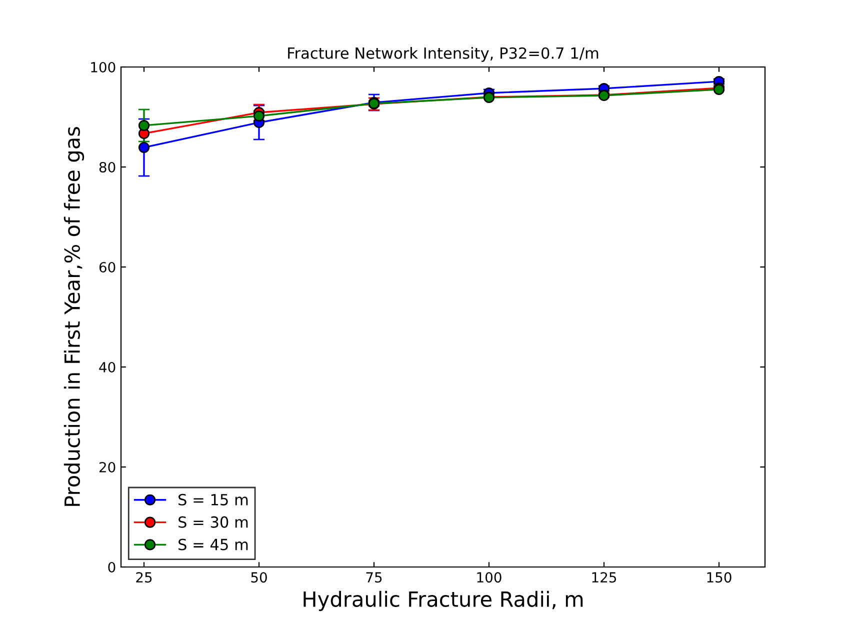 The width and height of the screenshot is (848, 627). Describe the element at coordinates (144, 577) in the screenshot. I see `x-tick-label: 25` at that location.